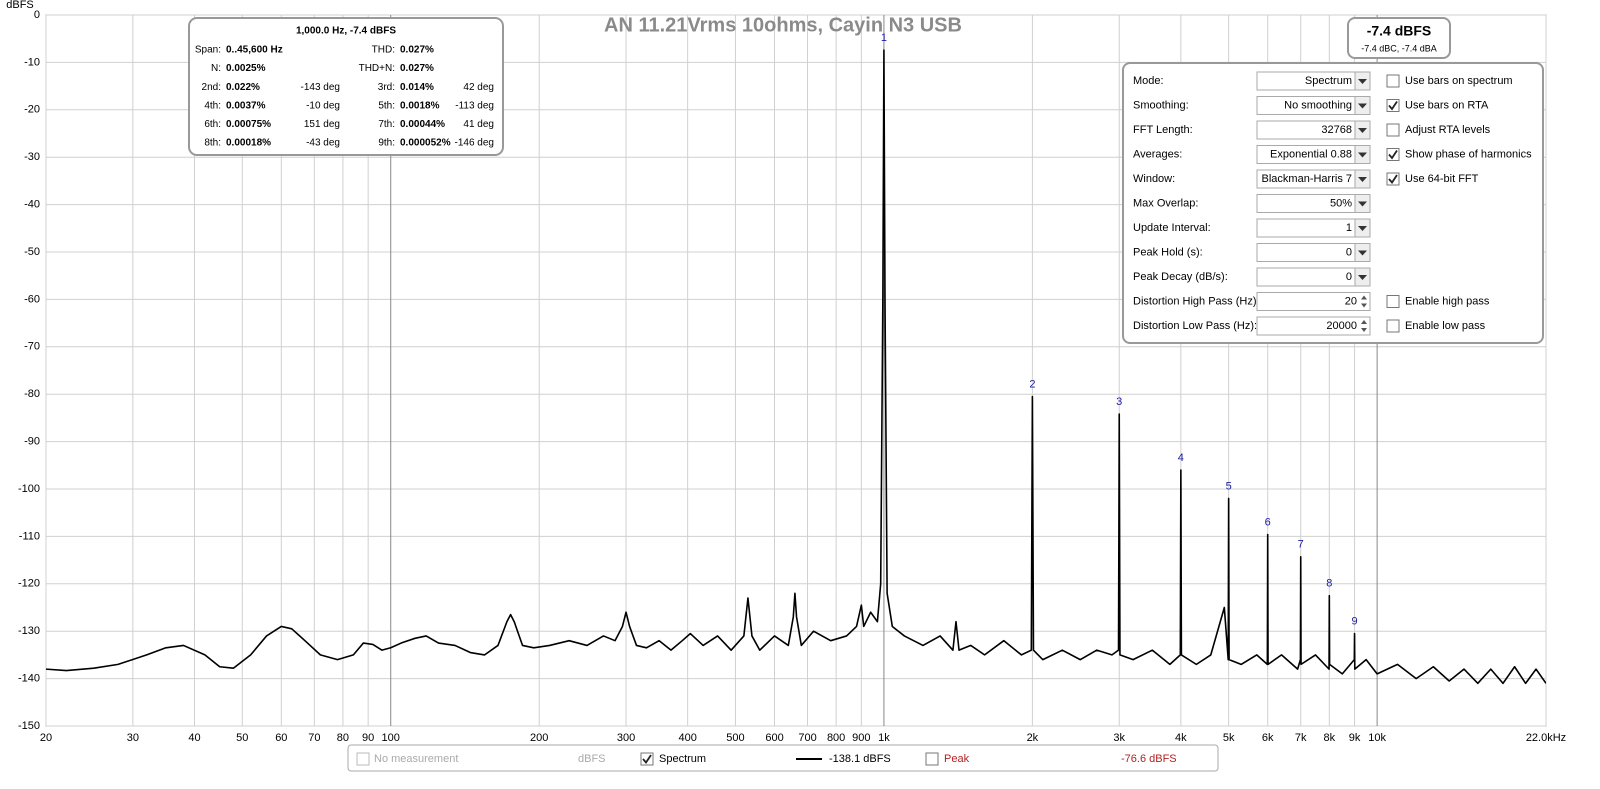 The height and width of the screenshot is (789, 1600). What do you see at coordinates (861, 738) in the screenshot?
I see `x-tick-label: 900` at bounding box center [861, 738].